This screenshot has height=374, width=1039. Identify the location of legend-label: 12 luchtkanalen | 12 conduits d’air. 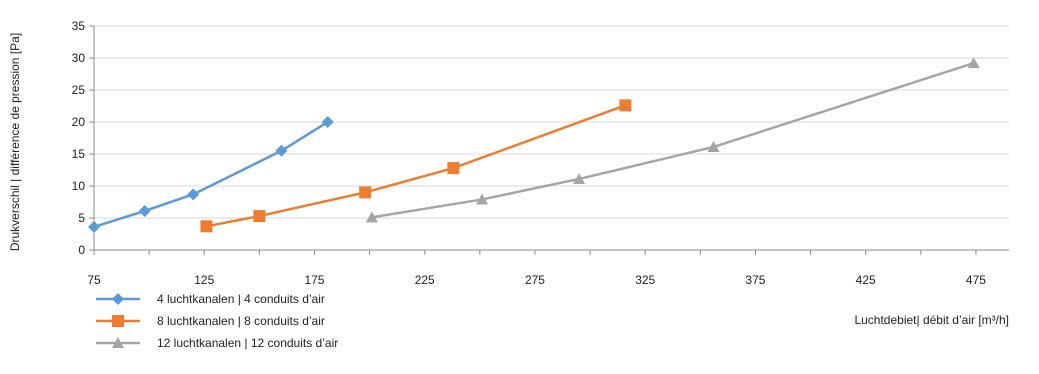
(247, 343).